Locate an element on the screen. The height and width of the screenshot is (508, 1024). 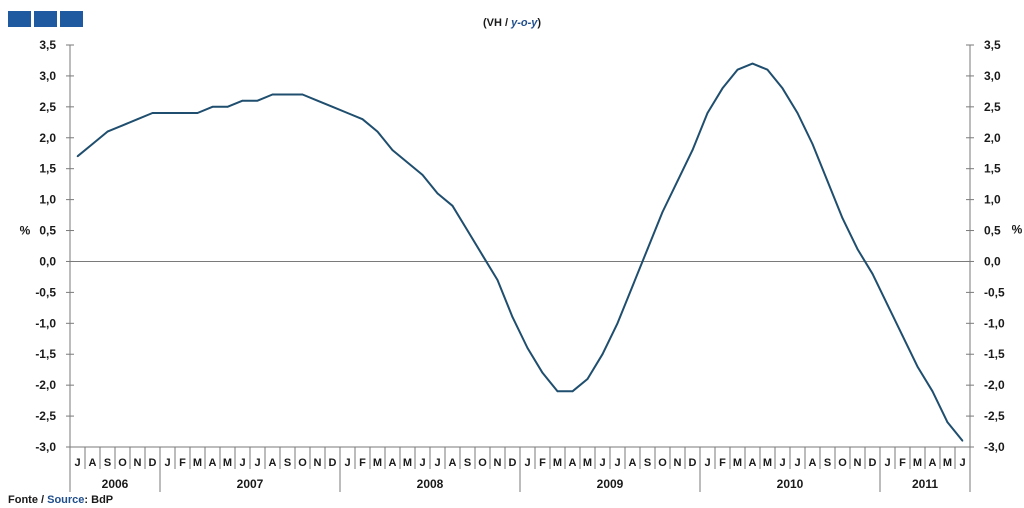
y-tick-label-left: 0,5 is located at coordinates (47, 231).